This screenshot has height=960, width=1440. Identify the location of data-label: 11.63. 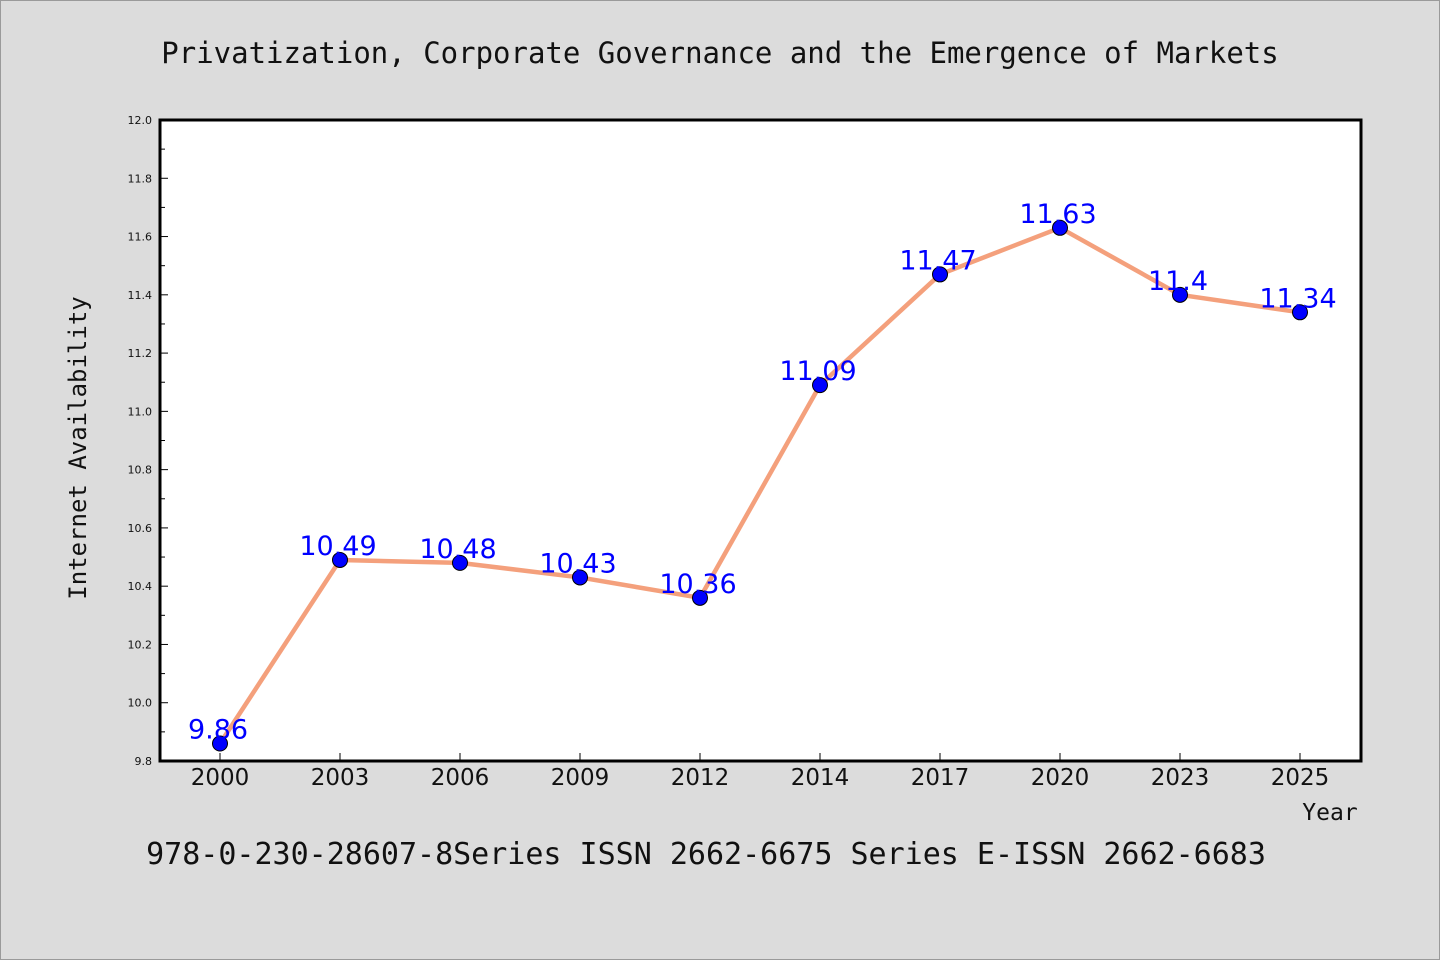
(1057, 214).